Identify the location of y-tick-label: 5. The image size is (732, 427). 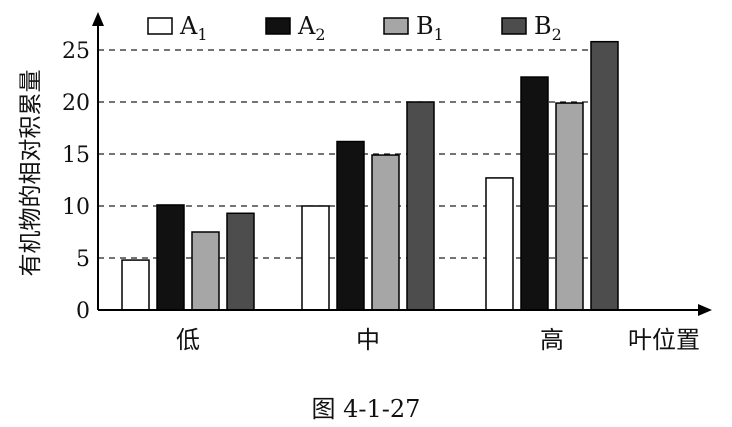
(83, 259).